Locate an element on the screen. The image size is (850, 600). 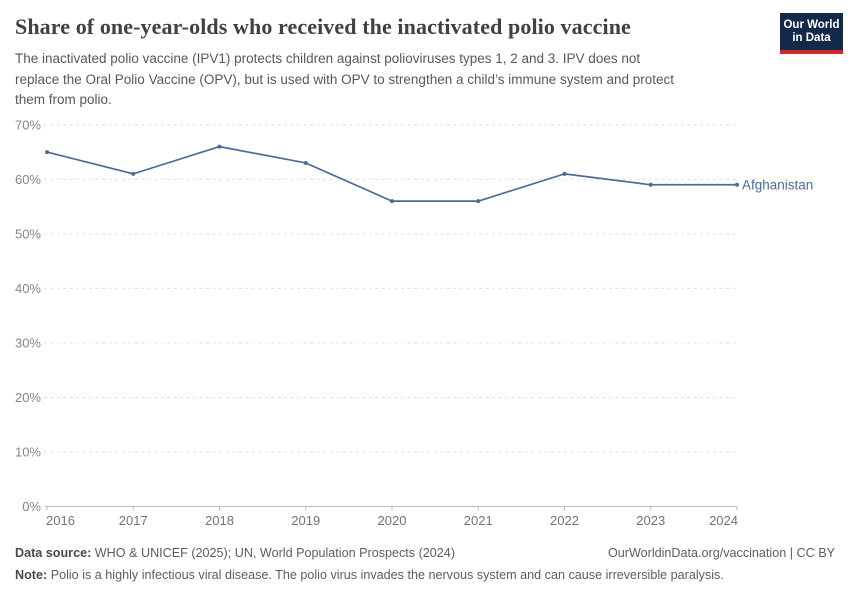
x-tick-label: 2020 is located at coordinates (392, 520).